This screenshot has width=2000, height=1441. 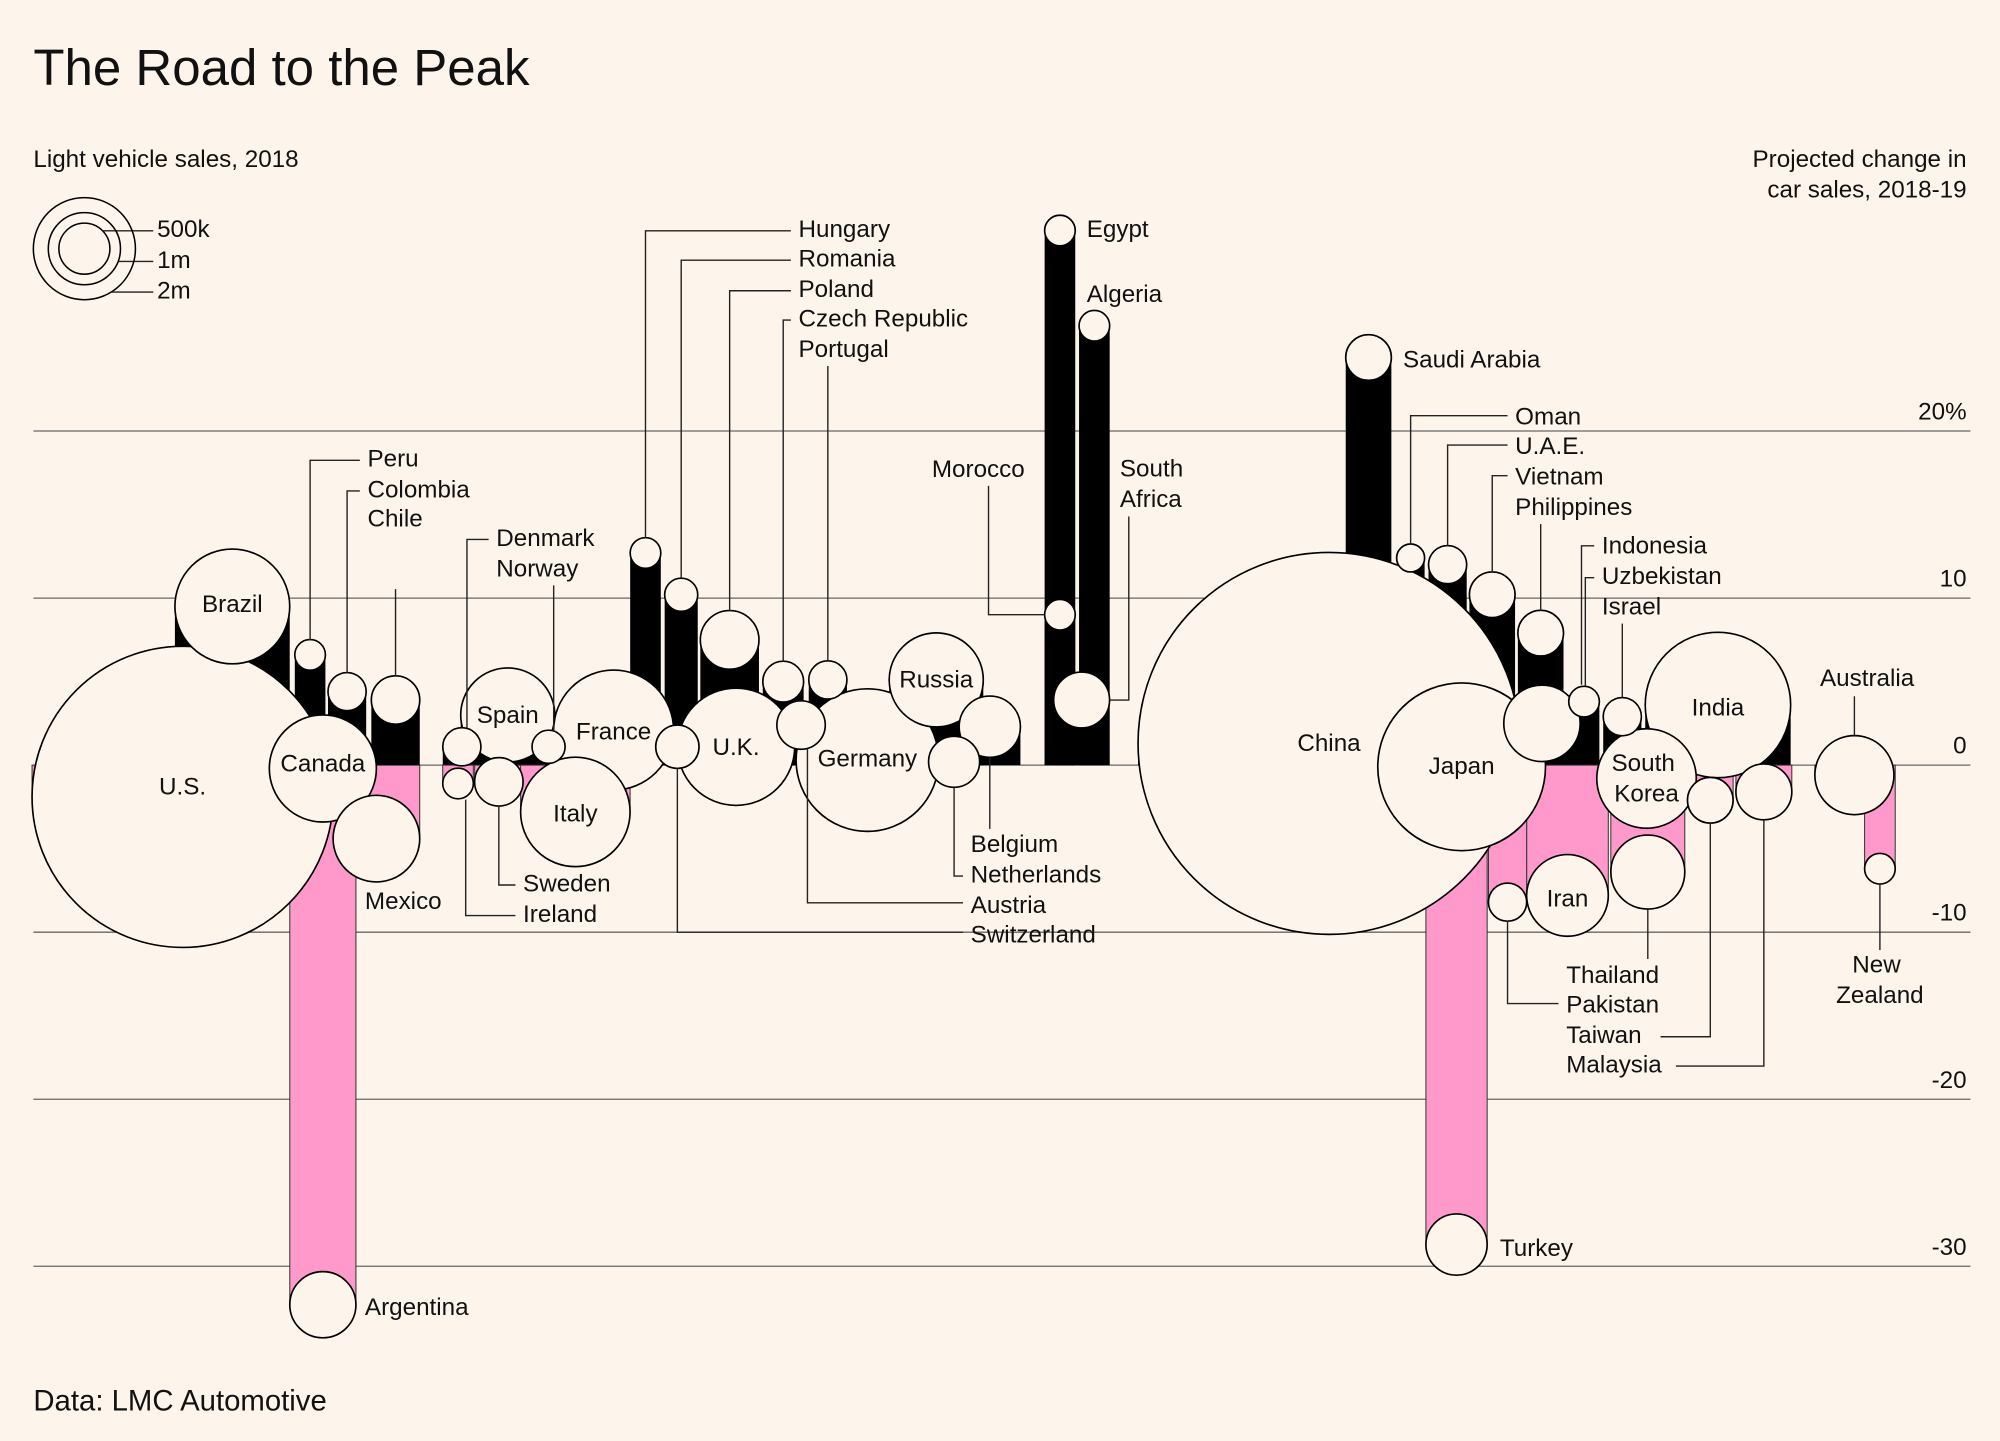 What do you see at coordinates (1614, 1064) in the screenshot?
I see `country-label: Malaysia` at bounding box center [1614, 1064].